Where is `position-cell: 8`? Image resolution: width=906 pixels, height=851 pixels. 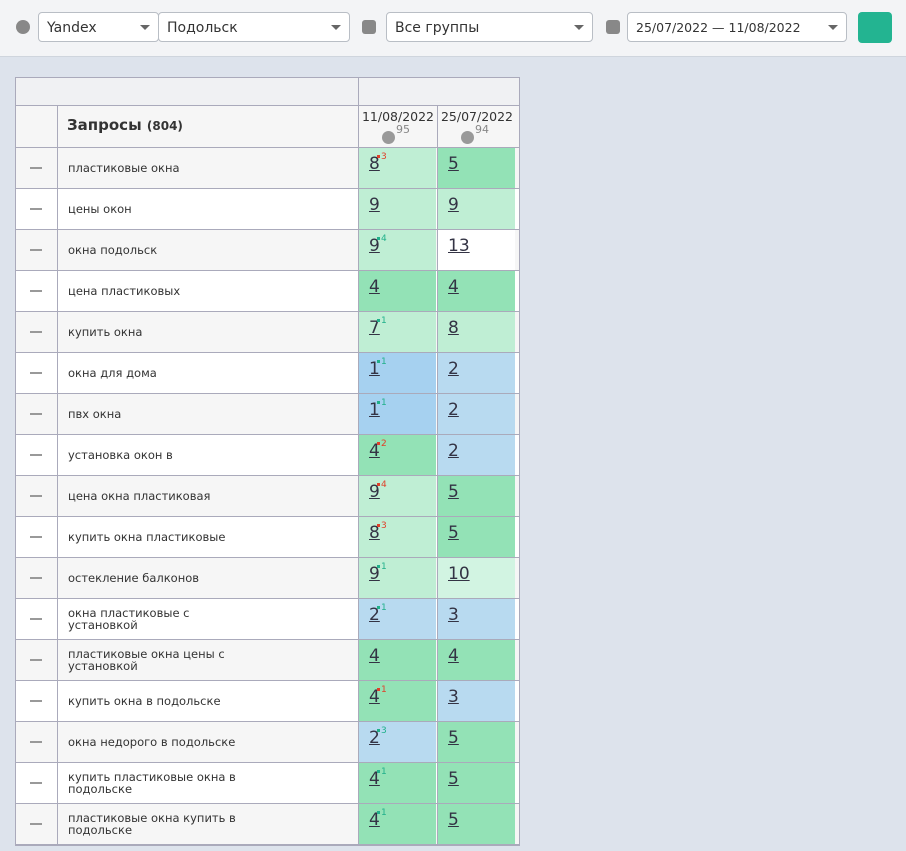 position-cell: 8 is located at coordinates (476, 332).